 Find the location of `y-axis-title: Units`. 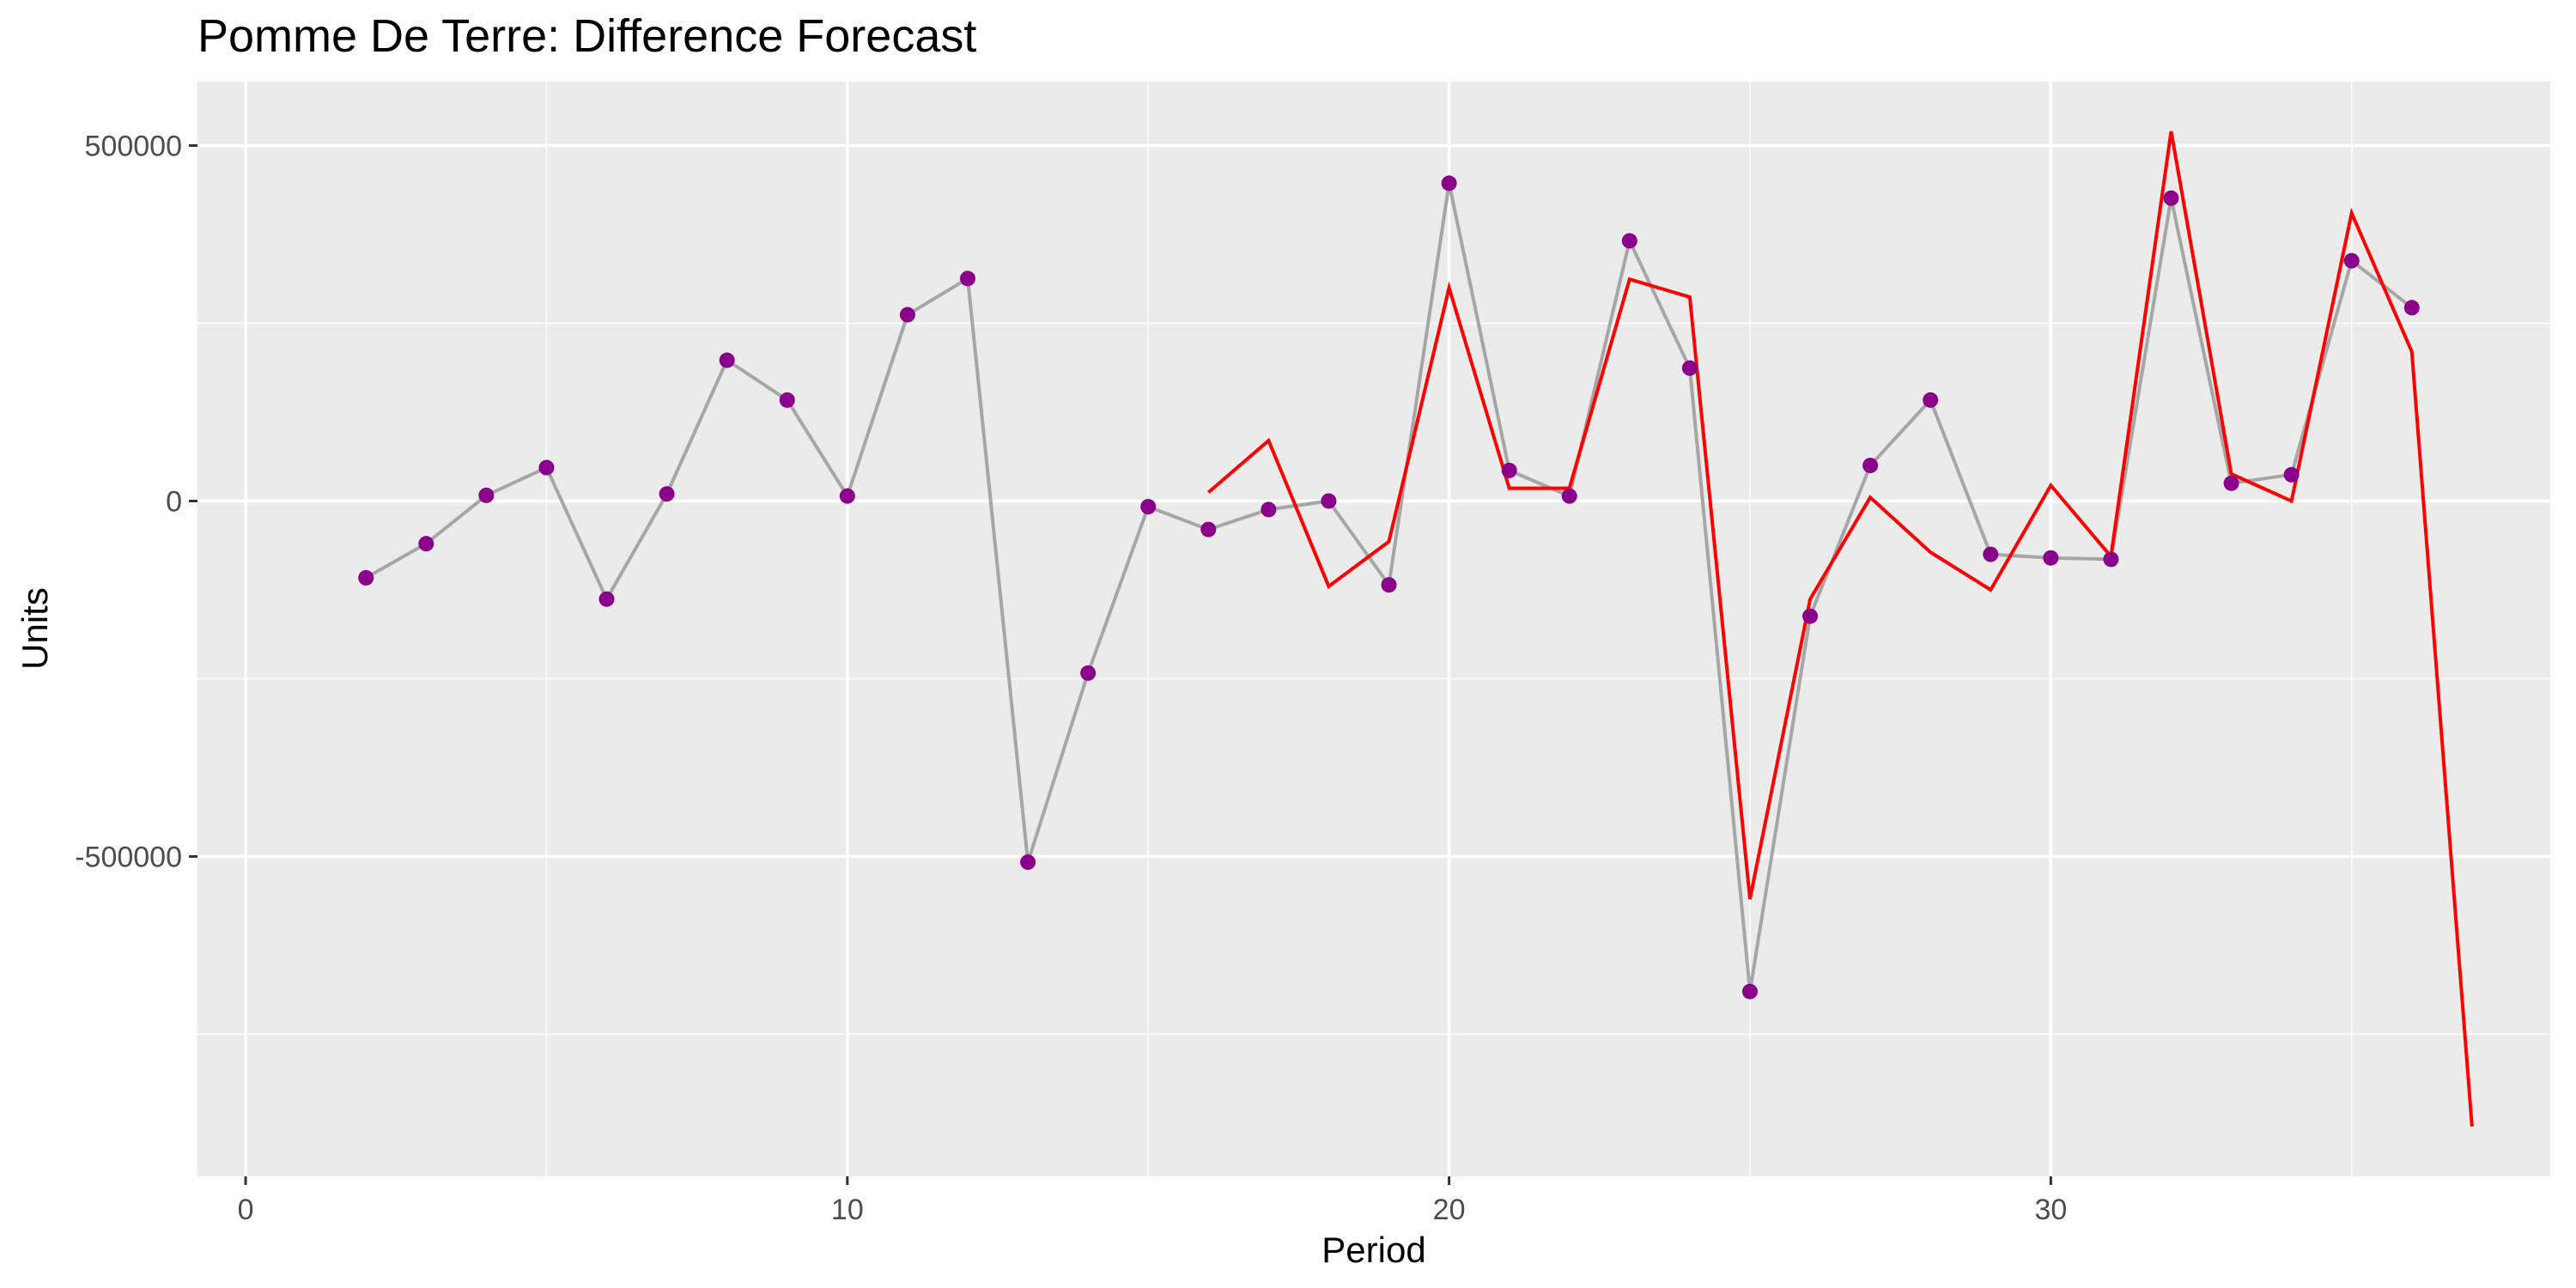

y-axis-title: Units is located at coordinates (35, 629).